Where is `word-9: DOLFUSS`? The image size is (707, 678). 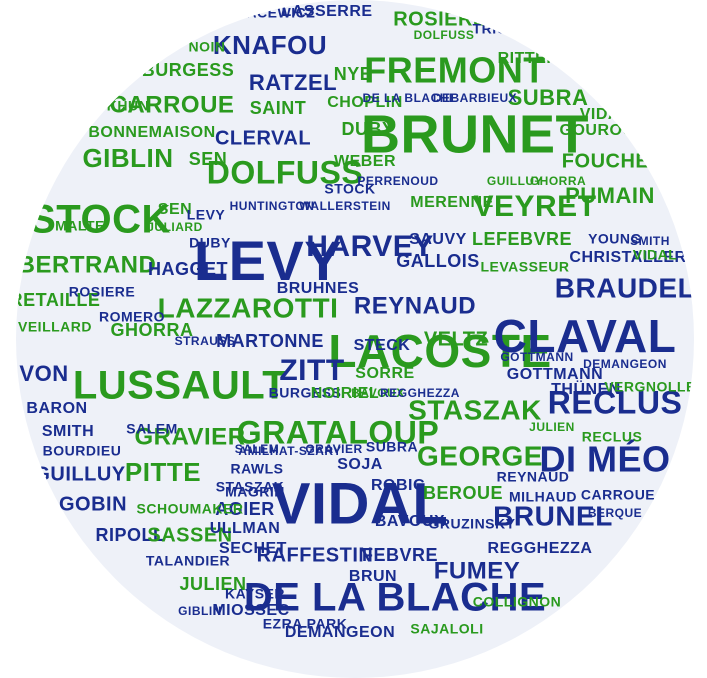 word-9: DOLFUSS is located at coordinates (285, 172).